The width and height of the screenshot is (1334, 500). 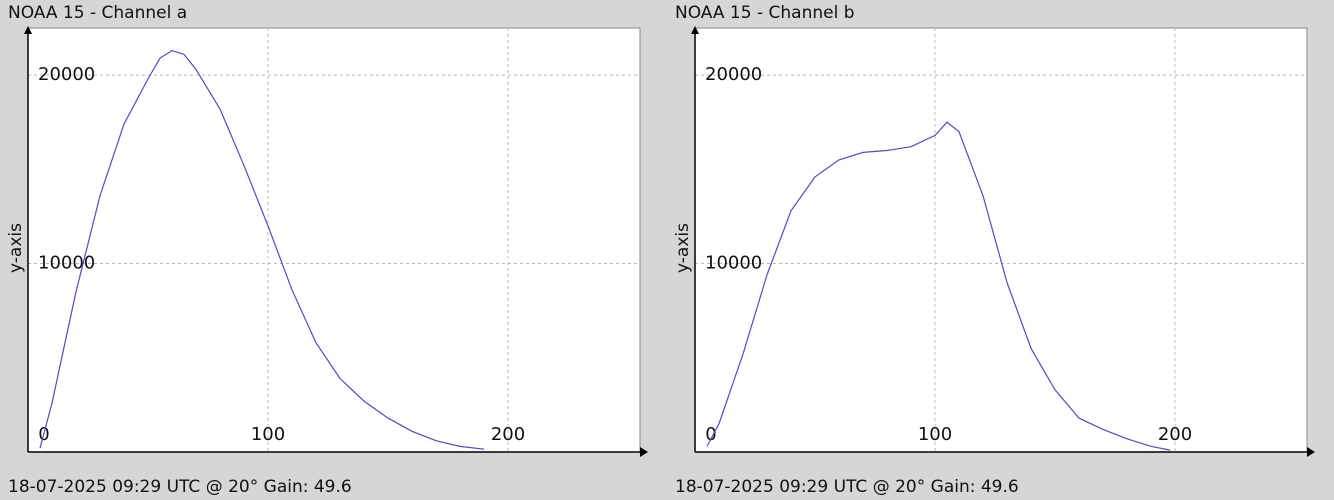 What do you see at coordinates (765, 13) in the screenshot?
I see `chart-title: NOAA 15 - Channel b` at bounding box center [765, 13].